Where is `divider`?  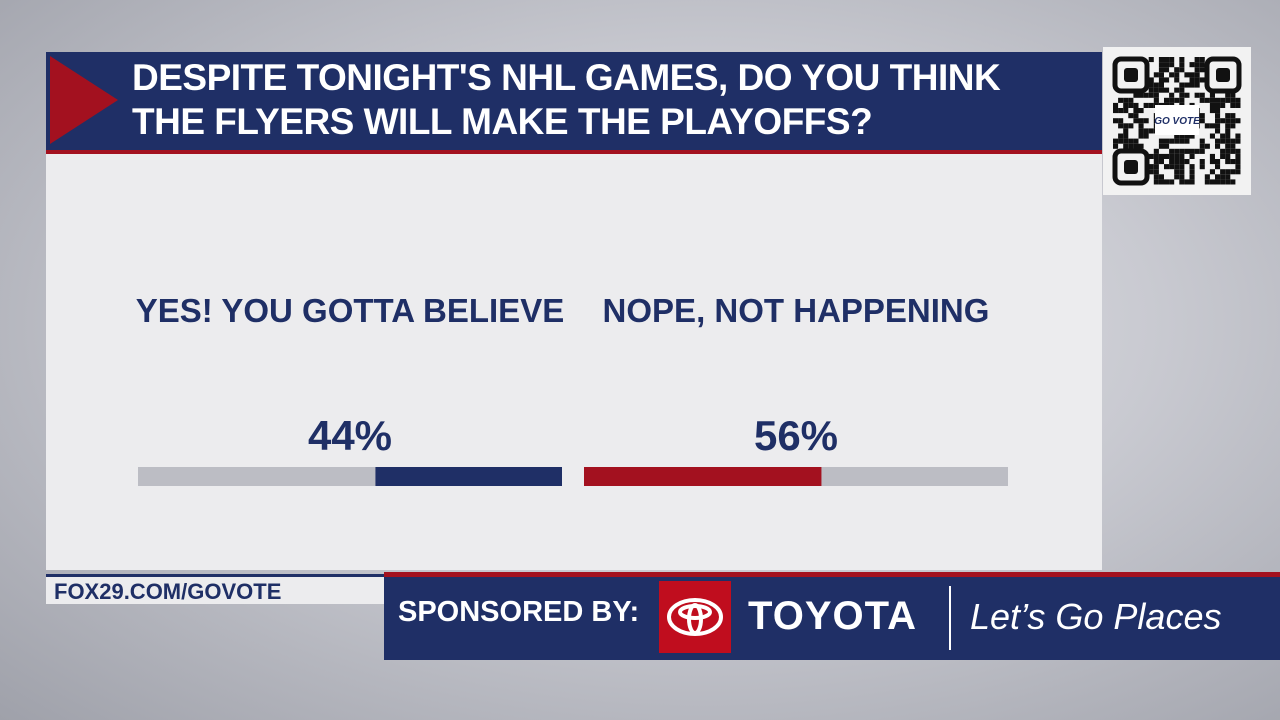 divider is located at coordinates (950, 618).